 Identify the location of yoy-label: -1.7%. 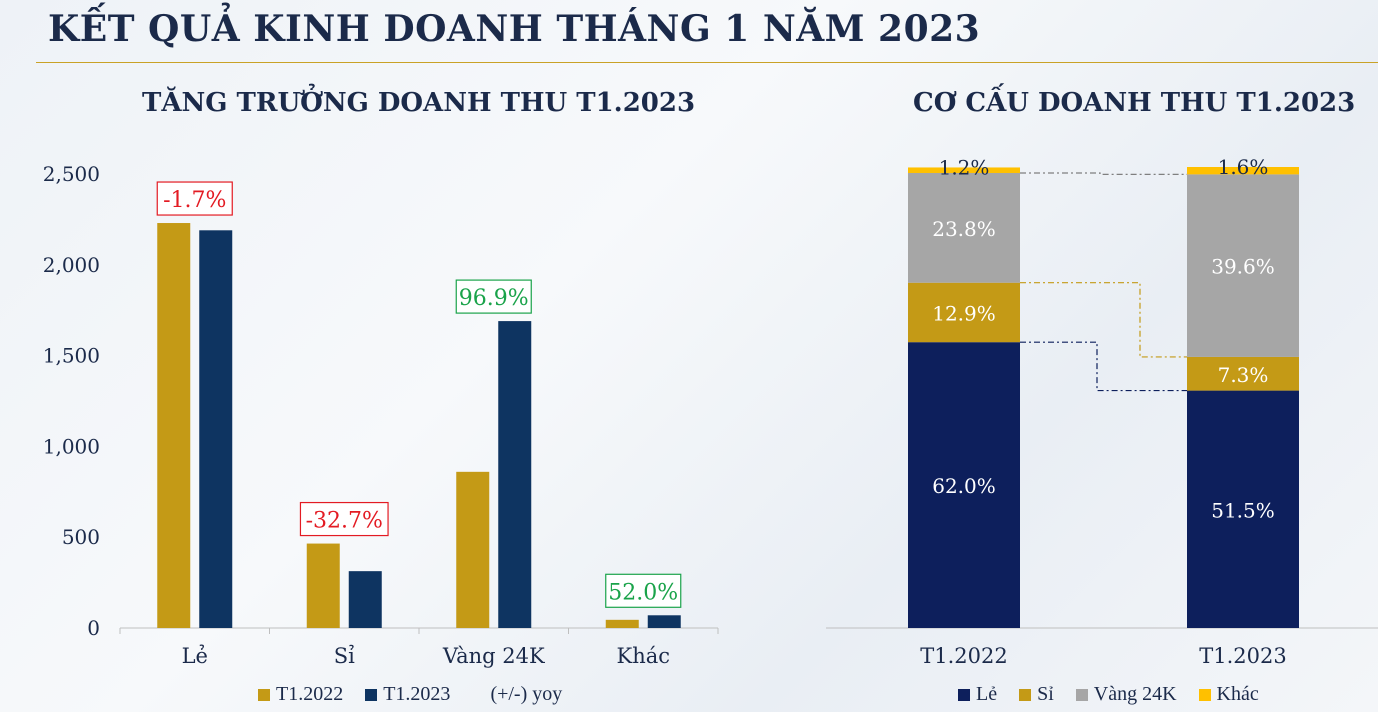
(194, 200).